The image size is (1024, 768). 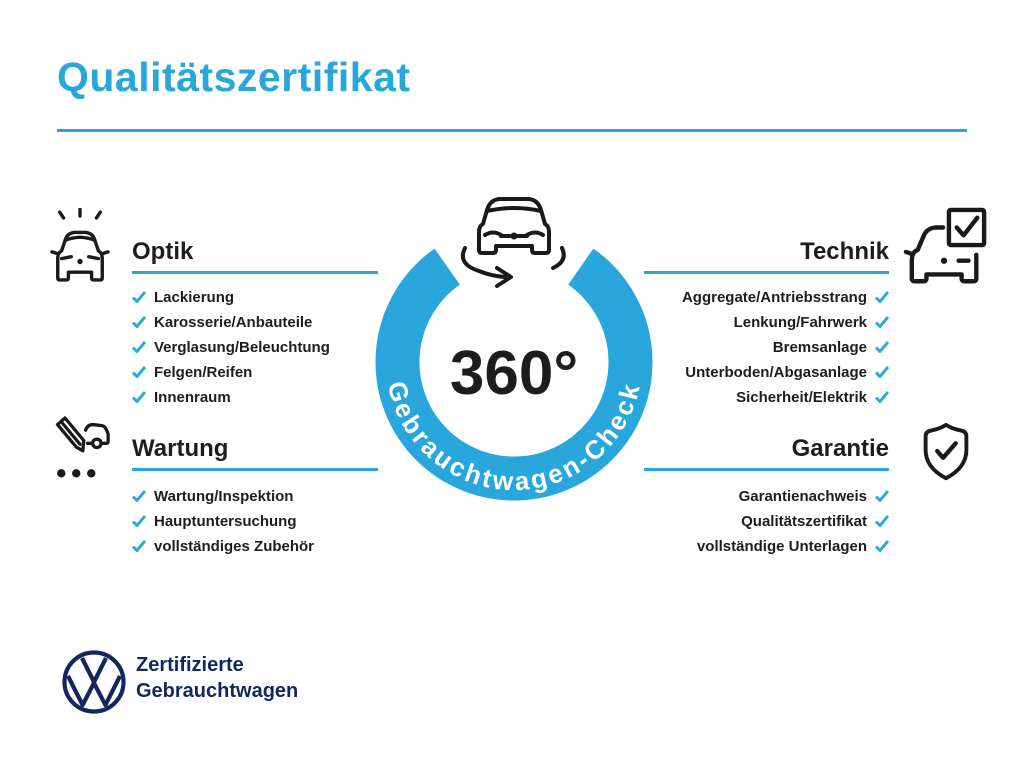 I want to click on checklist-item-label: Unterboden/Abgasanlage, so click(x=776, y=372).